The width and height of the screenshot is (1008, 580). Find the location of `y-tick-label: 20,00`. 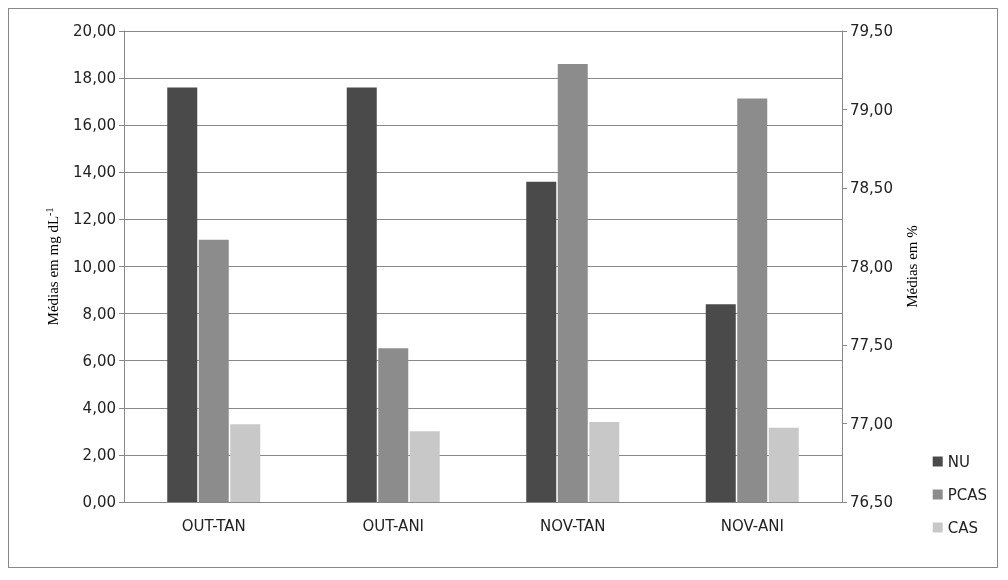

y-tick-label: 20,00 is located at coordinates (94, 31).